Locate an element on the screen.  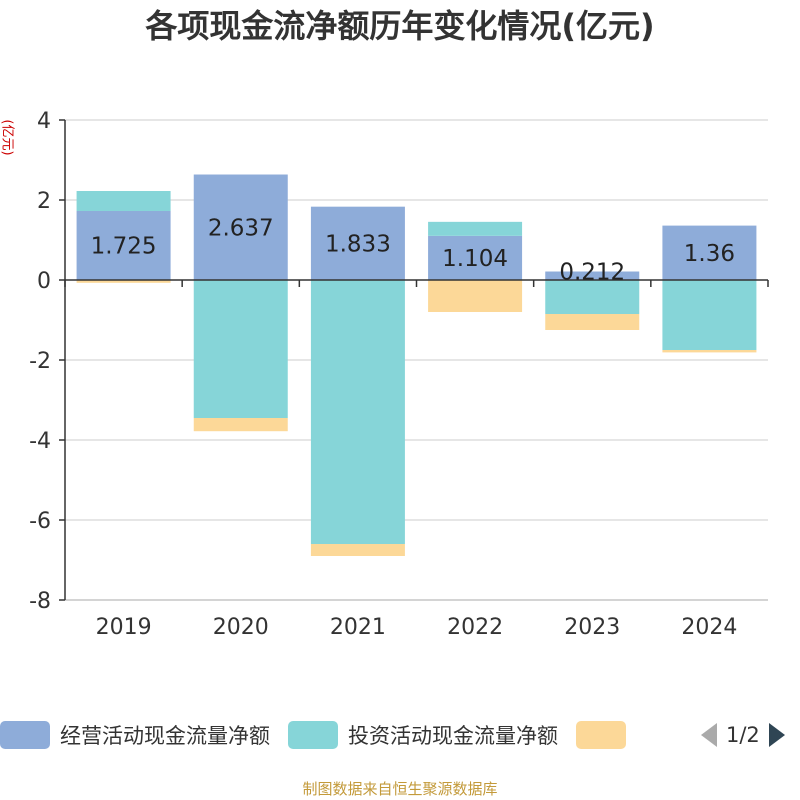
y-tick-label: 2 is located at coordinates (44, 201).